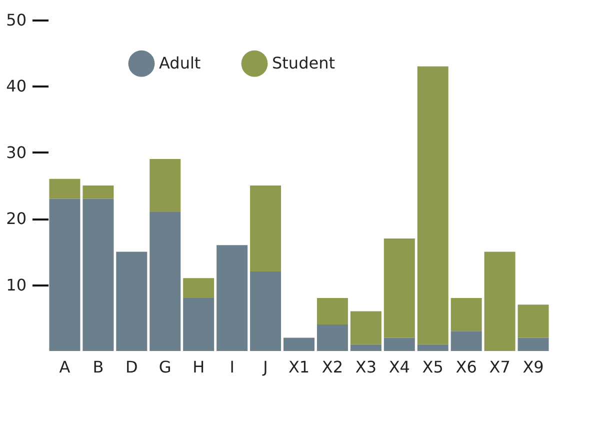  What do you see at coordinates (180, 63) in the screenshot?
I see `legend-label: Adult` at bounding box center [180, 63].